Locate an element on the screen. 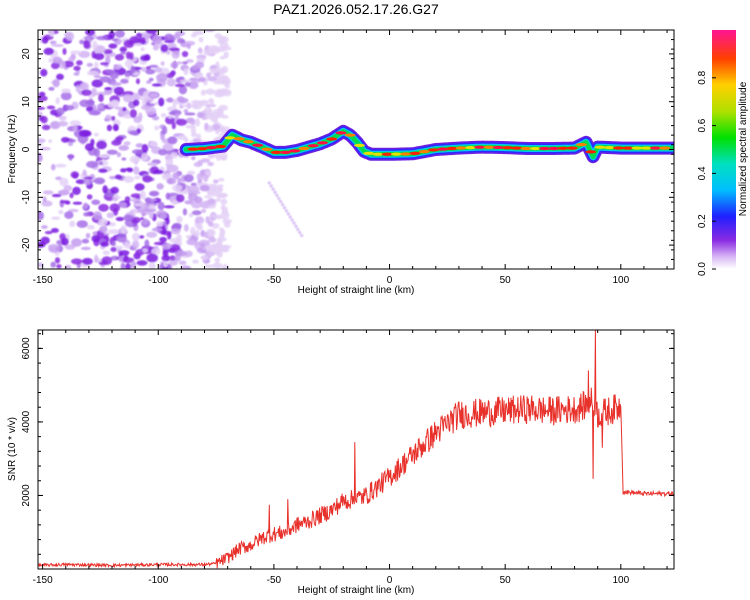 The width and height of the screenshot is (750, 600). snr-x-tick-label: -150 is located at coordinates (43, 580).